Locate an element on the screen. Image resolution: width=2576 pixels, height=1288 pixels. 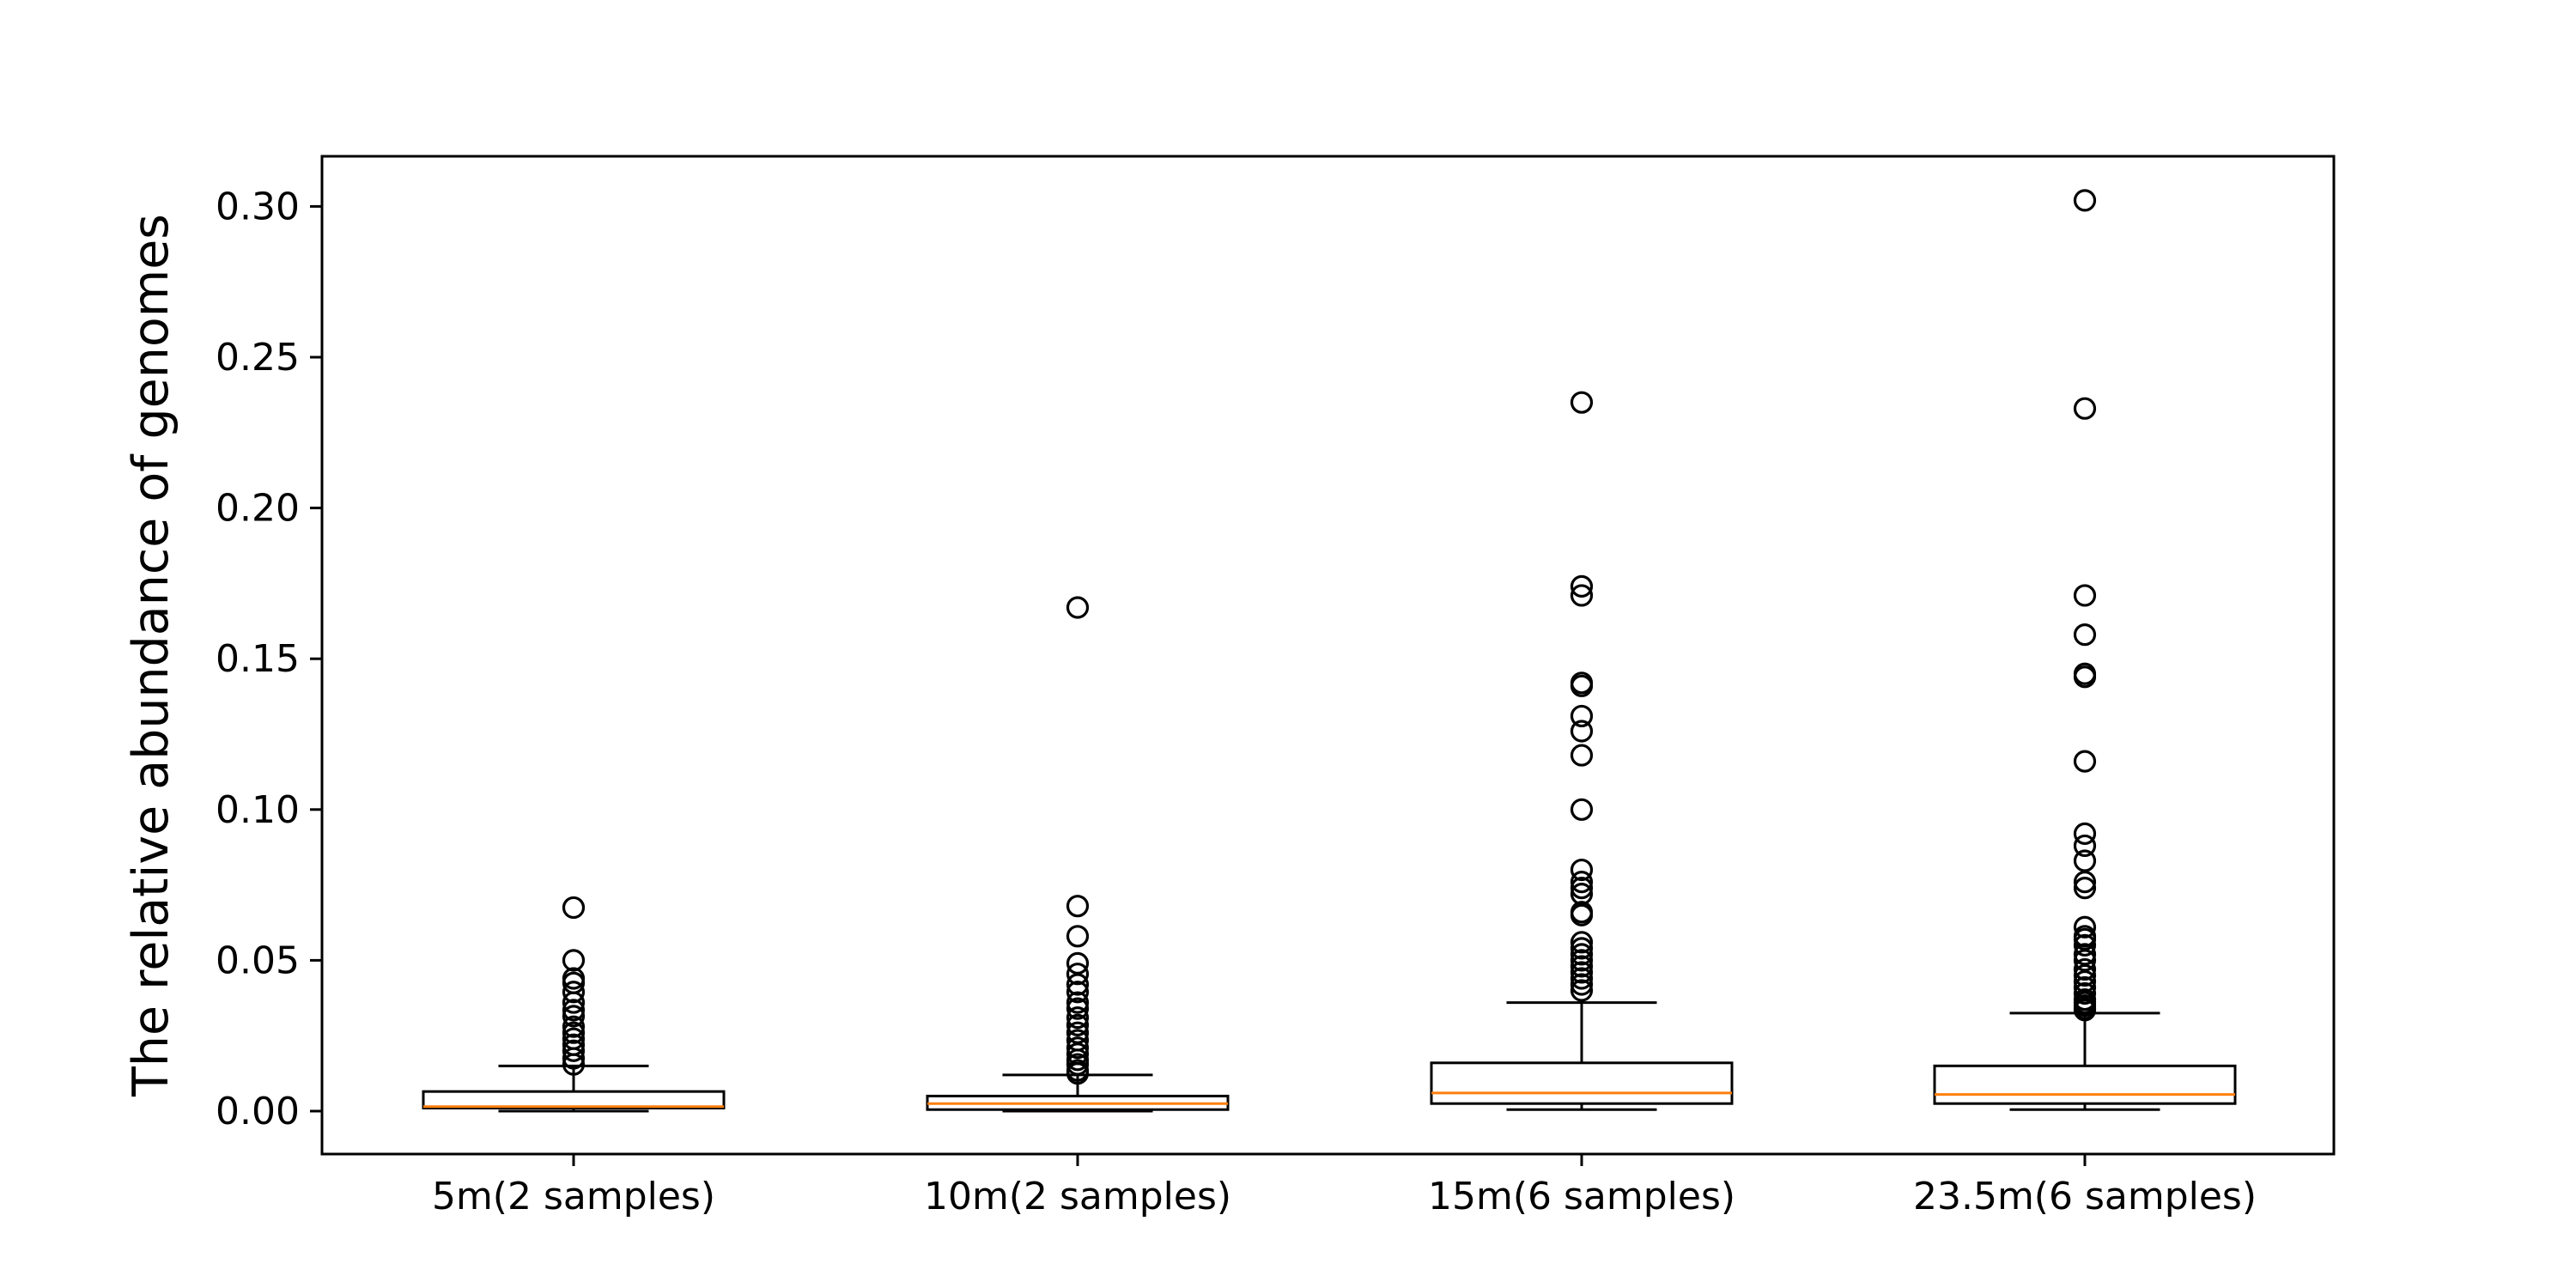
x-tick-label: 10m(2 samples) is located at coordinates (1078, 1196).